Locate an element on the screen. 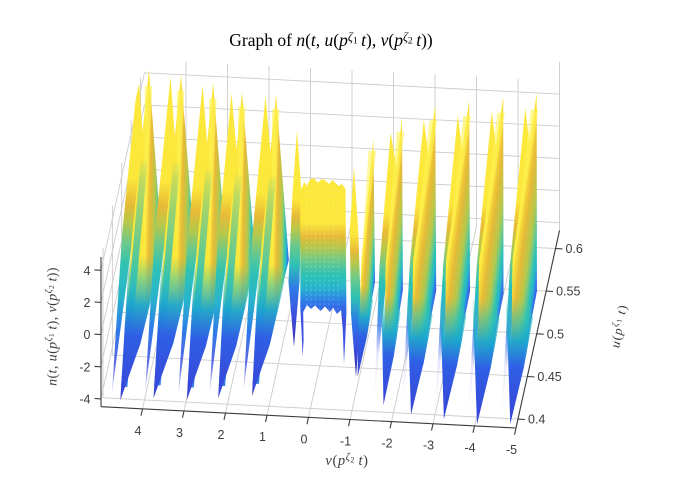 This screenshot has height=483, width=677. svg-text: n(t, u(pζ1 t), v(pζ2 t)) is located at coordinates (52, 326).